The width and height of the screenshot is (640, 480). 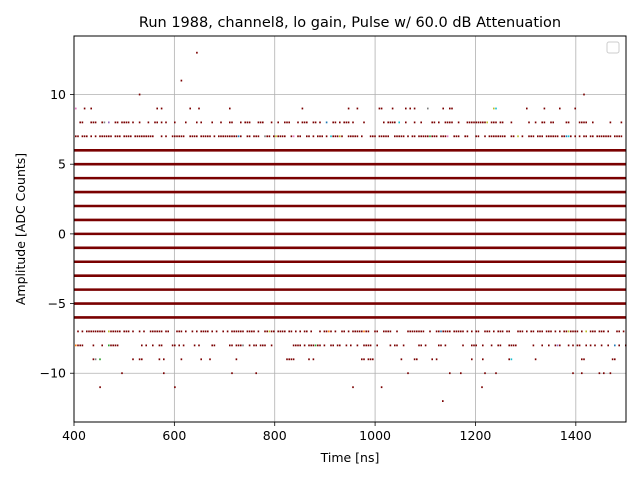 What do you see at coordinates (174, 435) in the screenshot?
I see `x-tick-label: 600` at bounding box center [174, 435].